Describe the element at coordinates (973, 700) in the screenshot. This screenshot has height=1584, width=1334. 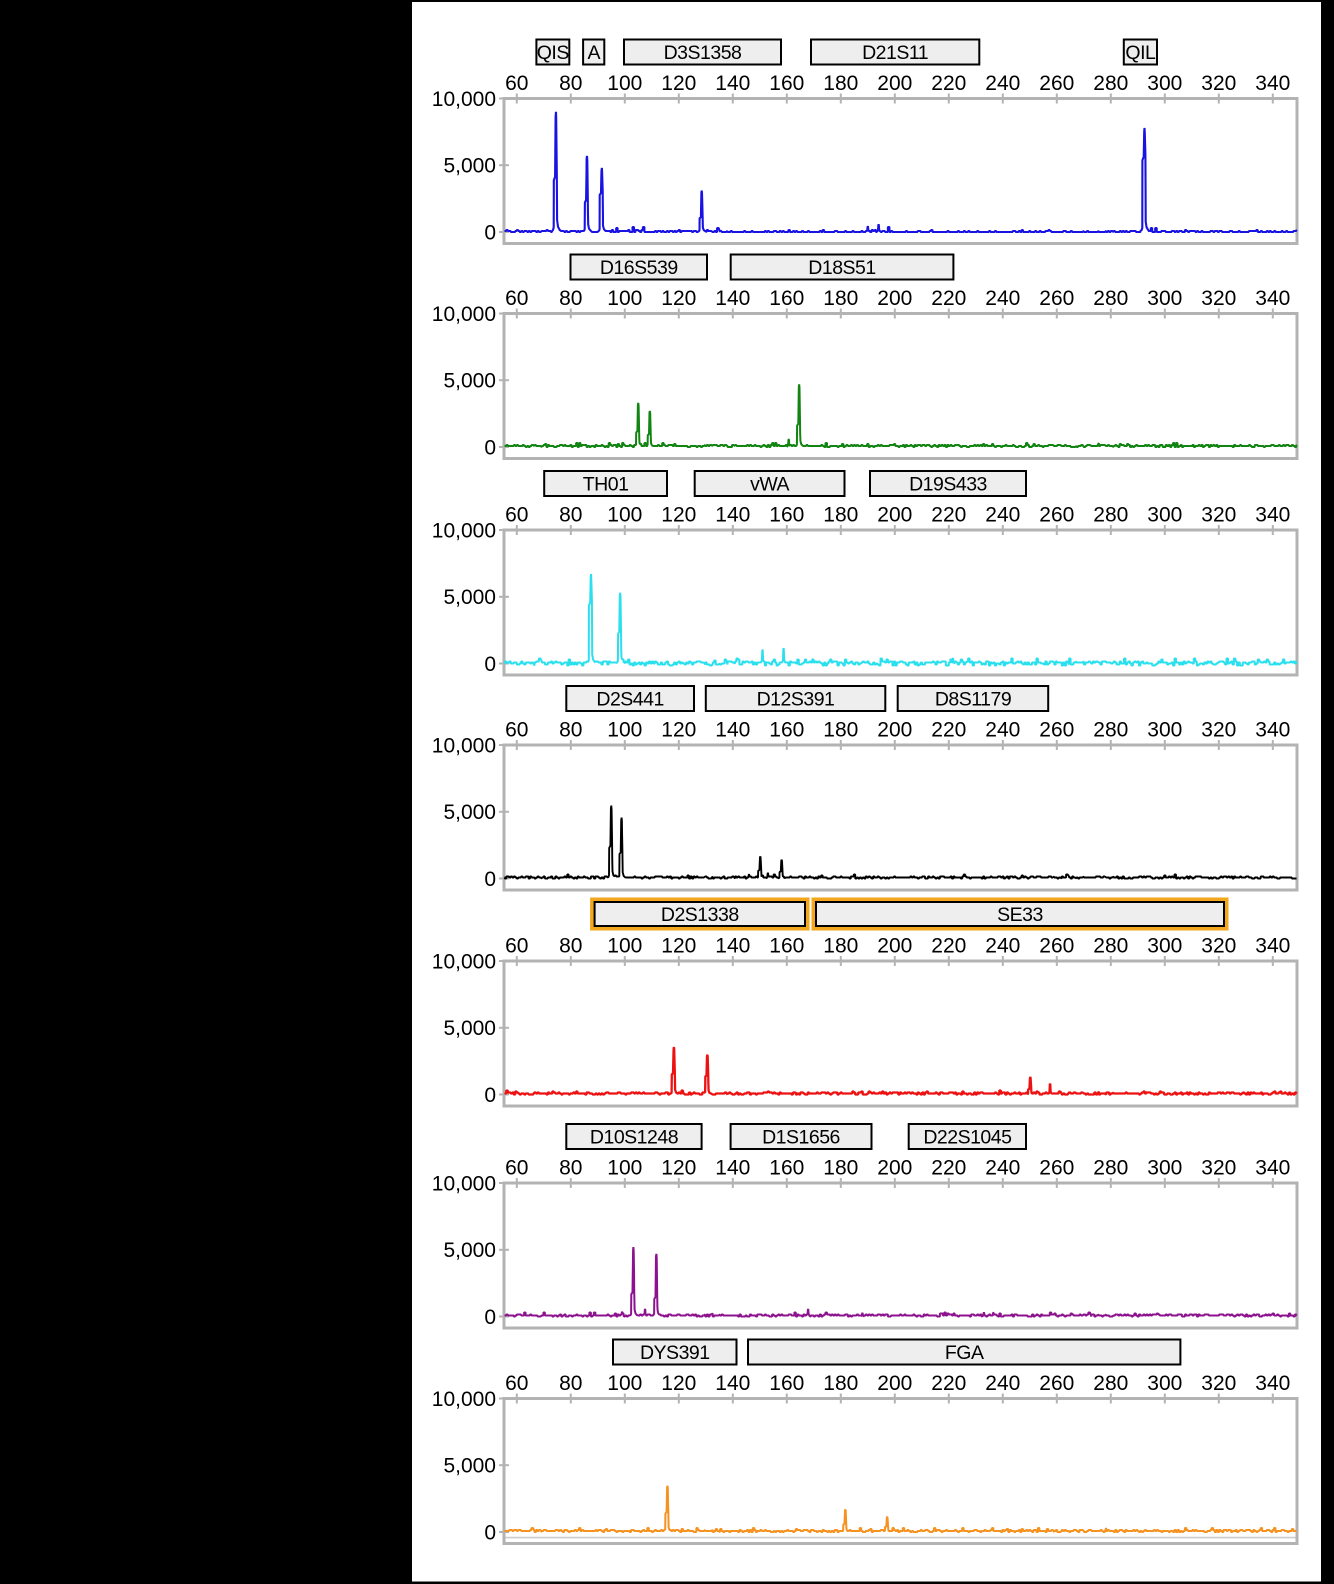
I see `svg-text: D8S1179` at that location.